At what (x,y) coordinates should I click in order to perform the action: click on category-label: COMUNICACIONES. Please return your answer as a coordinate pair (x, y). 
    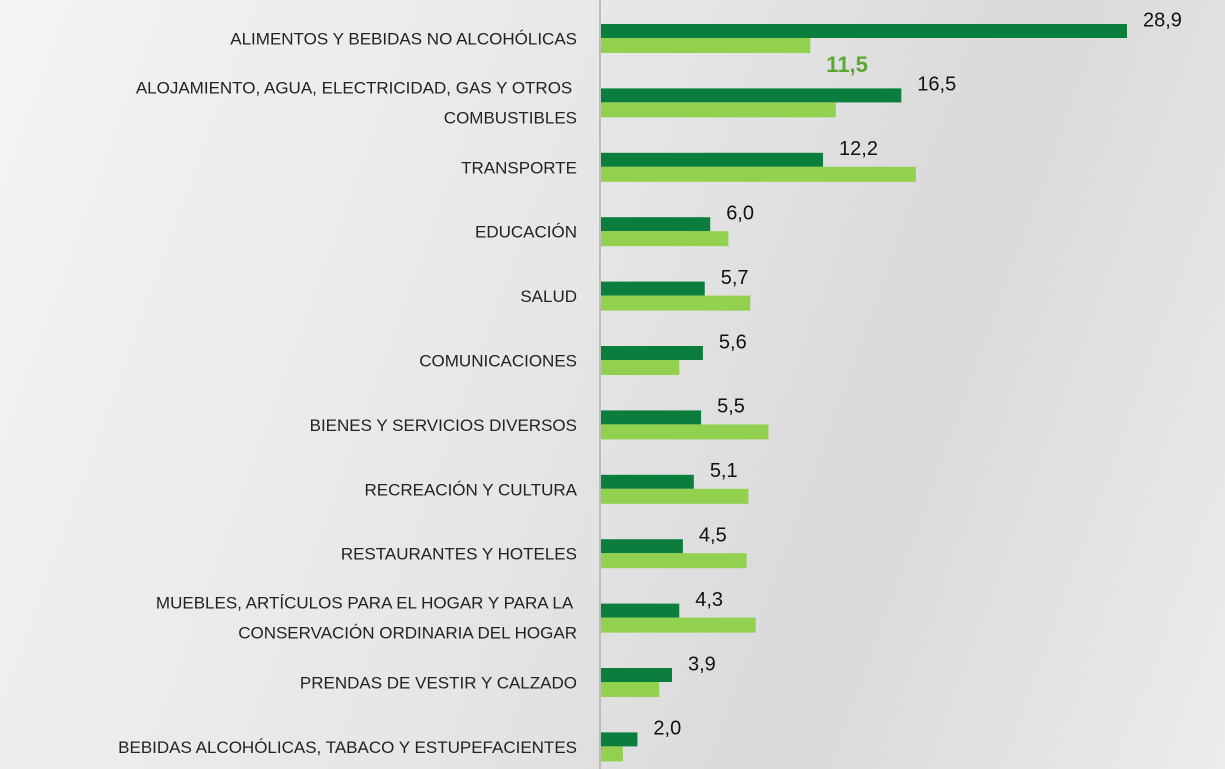
    Looking at the image, I should click on (498, 360).